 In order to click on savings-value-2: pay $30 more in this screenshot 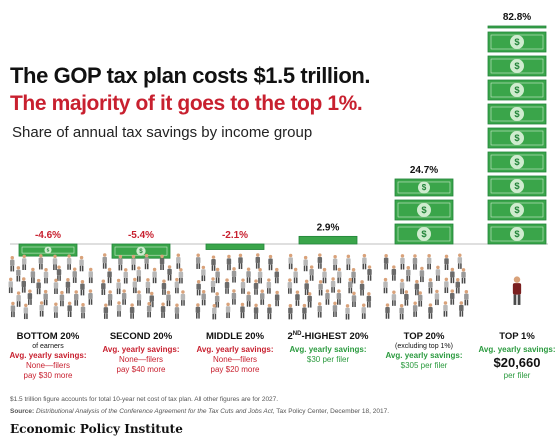, I will do `click(48, 375)`.